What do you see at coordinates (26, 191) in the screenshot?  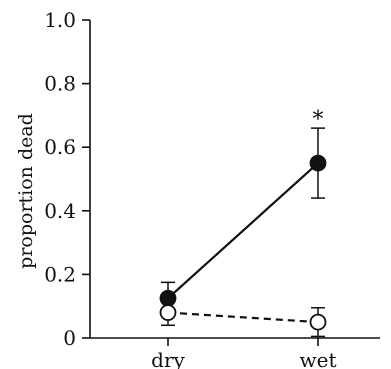 I see `y-axis-title: proportion dead` at bounding box center [26, 191].